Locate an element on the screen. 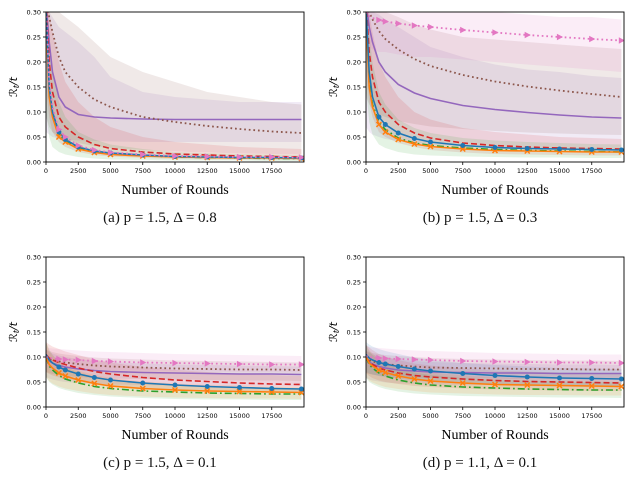  subplot-d-caption: (d) p = 1.1, Δ = 0.1 is located at coordinates (480, 463).